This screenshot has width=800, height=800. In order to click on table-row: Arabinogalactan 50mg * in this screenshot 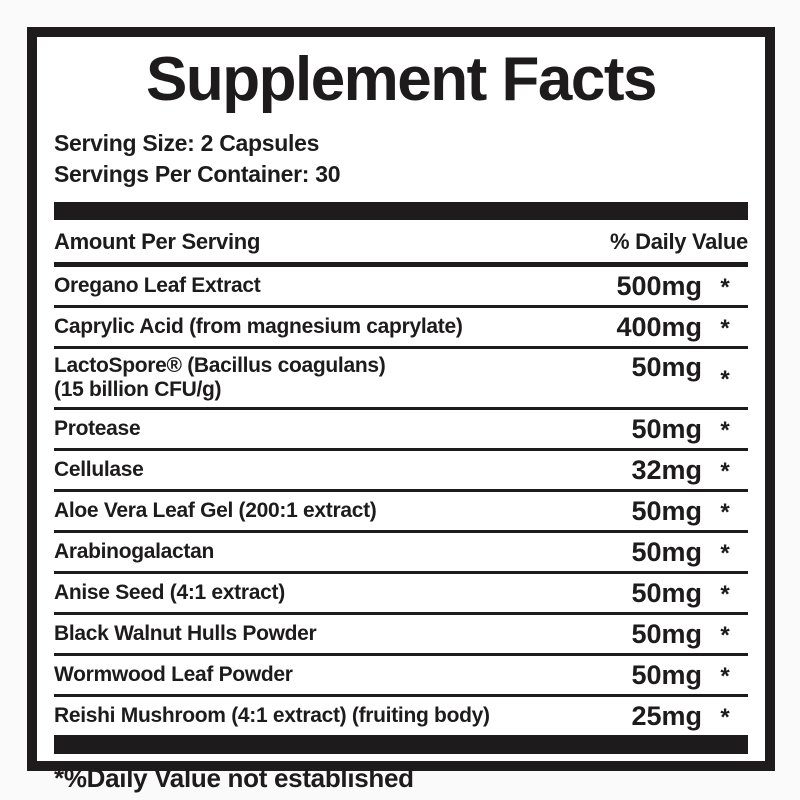, I will do `click(401, 554)`.